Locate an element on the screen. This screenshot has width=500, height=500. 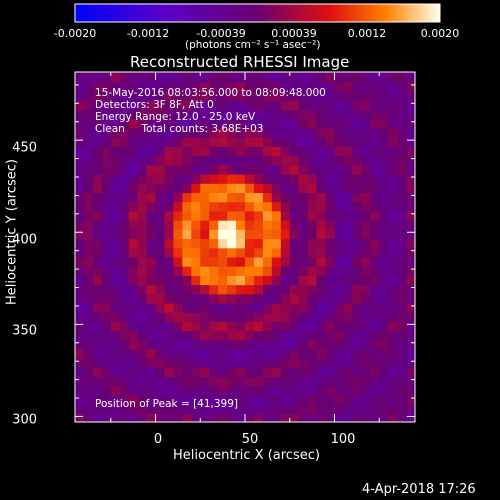
y-tick-label: 450 is located at coordinates (24, 148).